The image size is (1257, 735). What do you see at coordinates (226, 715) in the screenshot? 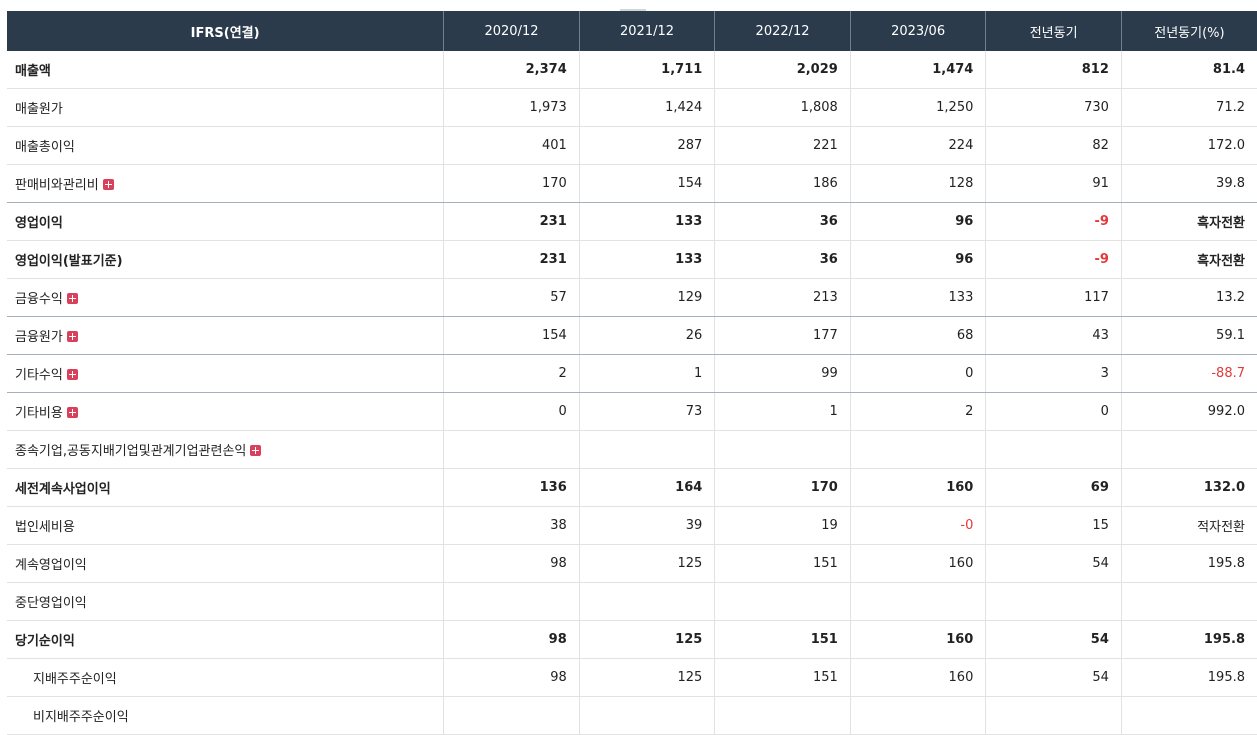
I see `row-label-noncontrolling-net-income: 비지배주주순이익` at bounding box center [226, 715].